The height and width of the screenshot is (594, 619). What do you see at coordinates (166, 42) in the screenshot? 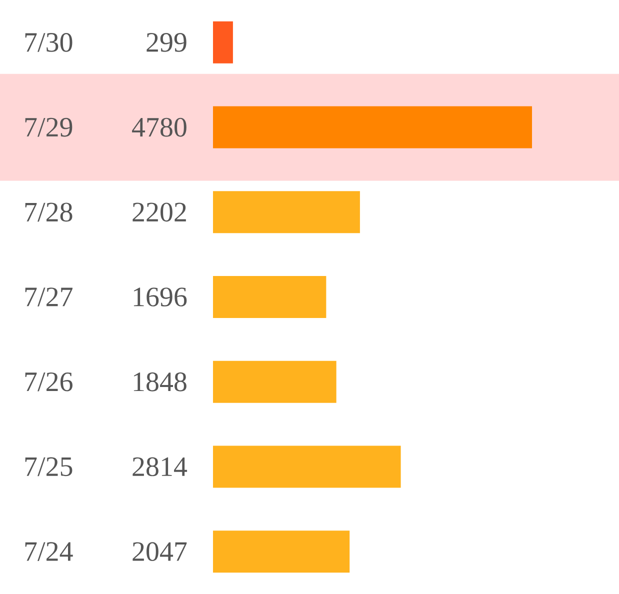
I see `data-label: 299` at bounding box center [166, 42].